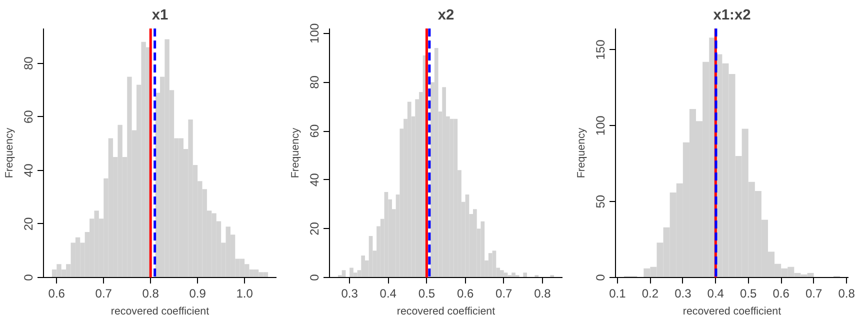  I want to click on x-tick-label: 0.1, so click(617, 293).